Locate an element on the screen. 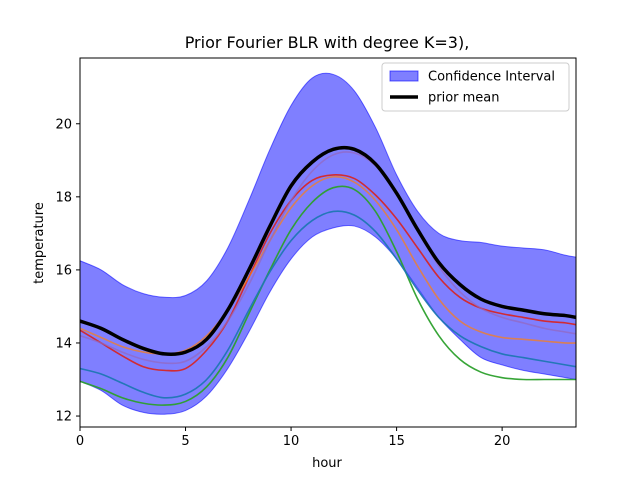 Image resolution: width=640 pixels, height=480 pixels. x-tick-label: 0 is located at coordinates (80, 441).